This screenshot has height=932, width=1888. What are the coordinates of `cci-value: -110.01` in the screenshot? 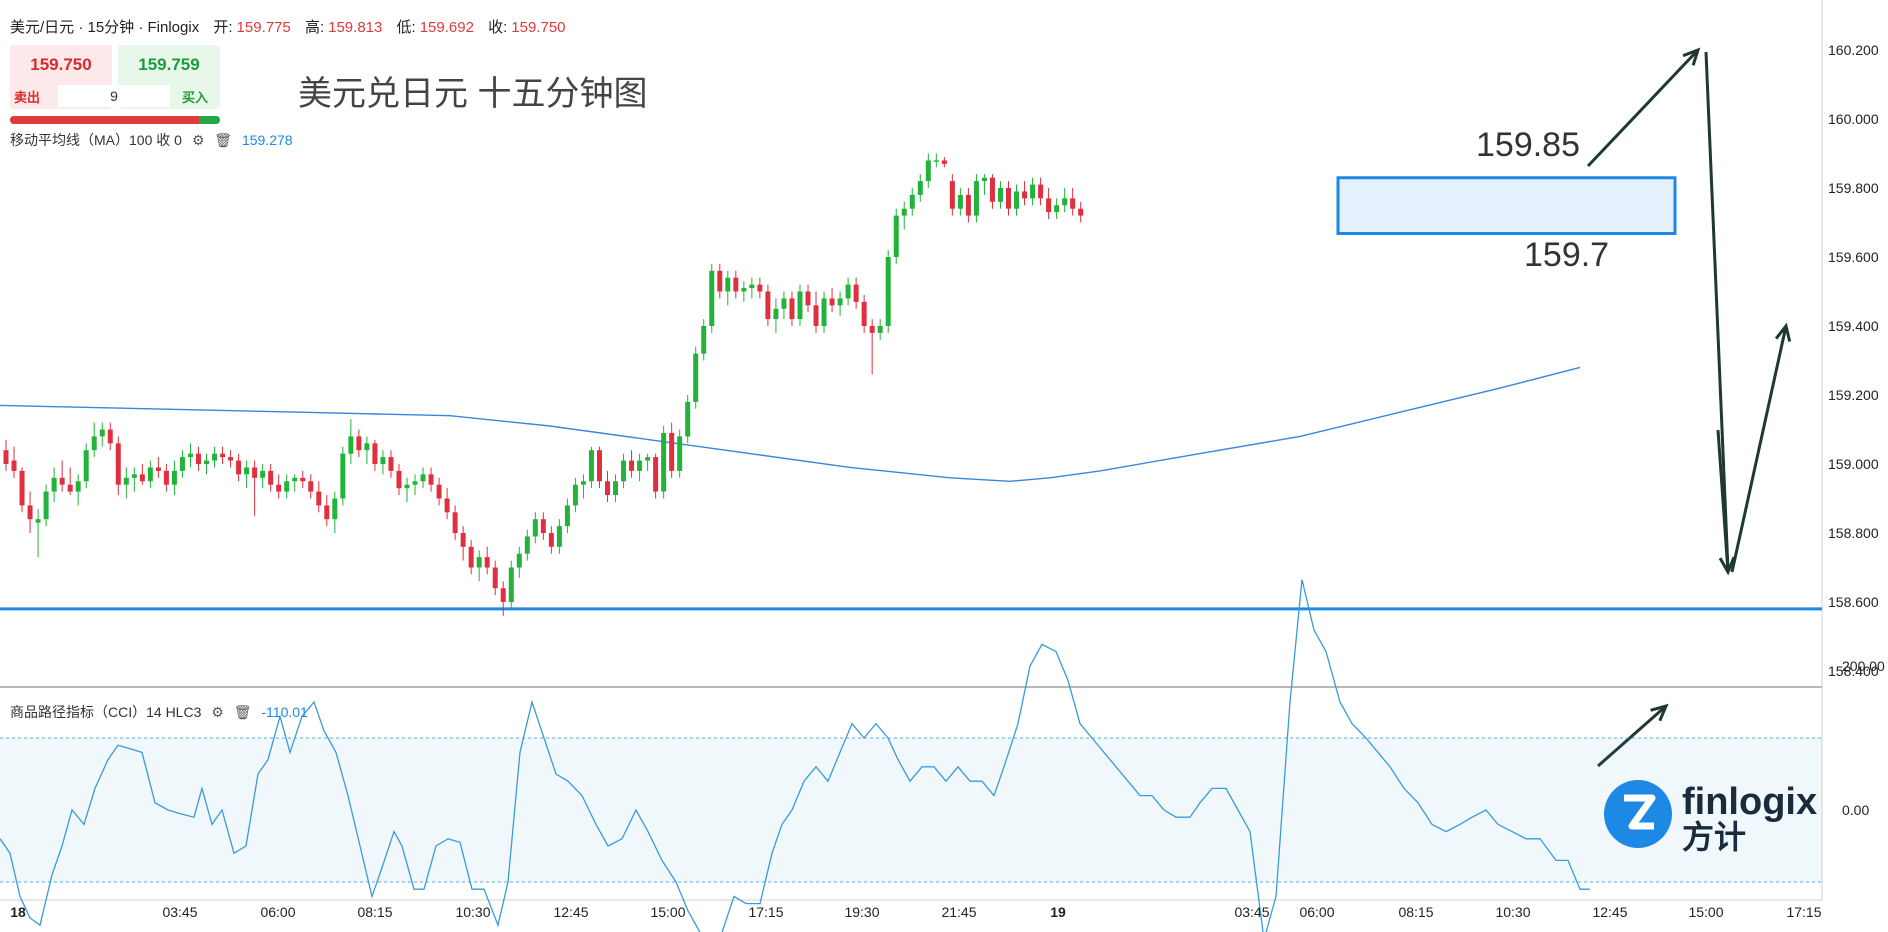 It's located at (284, 712).